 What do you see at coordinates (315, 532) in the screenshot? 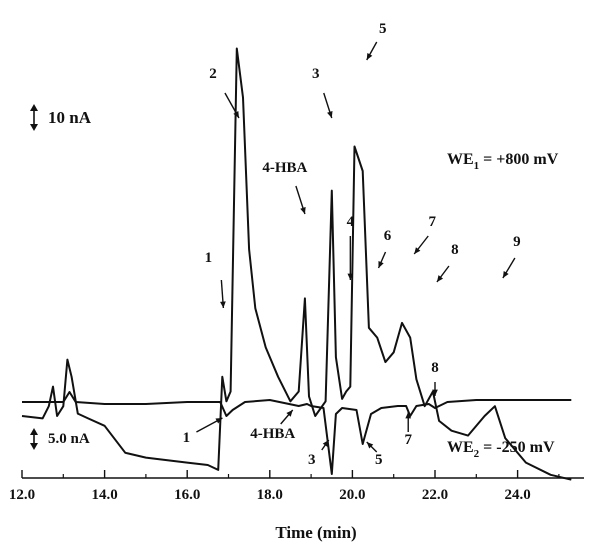
I see `x-axis-title: Time (min)` at bounding box center [315, 532].